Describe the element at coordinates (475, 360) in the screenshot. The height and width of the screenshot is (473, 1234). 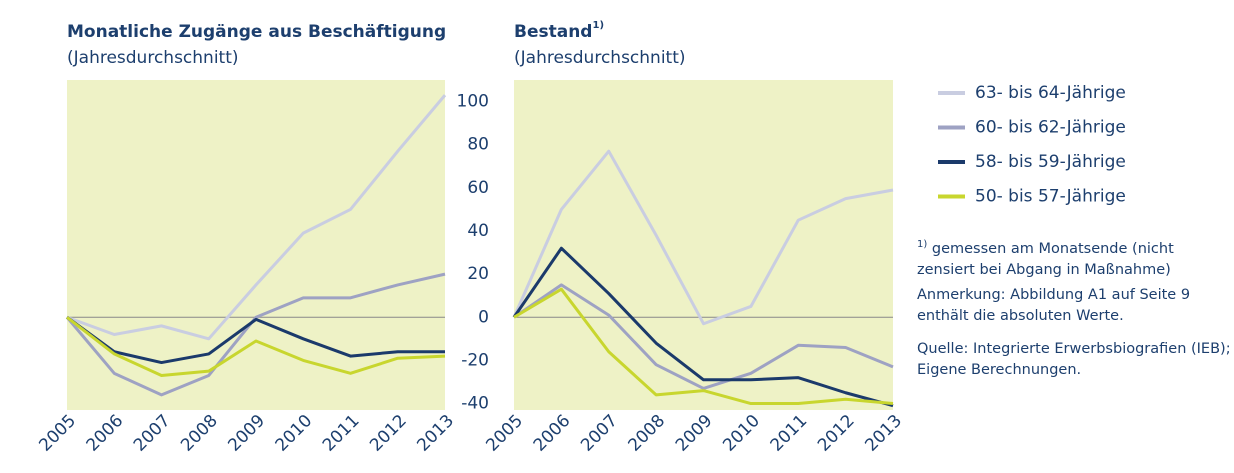
I see `y-tick-label: -20` at that location.